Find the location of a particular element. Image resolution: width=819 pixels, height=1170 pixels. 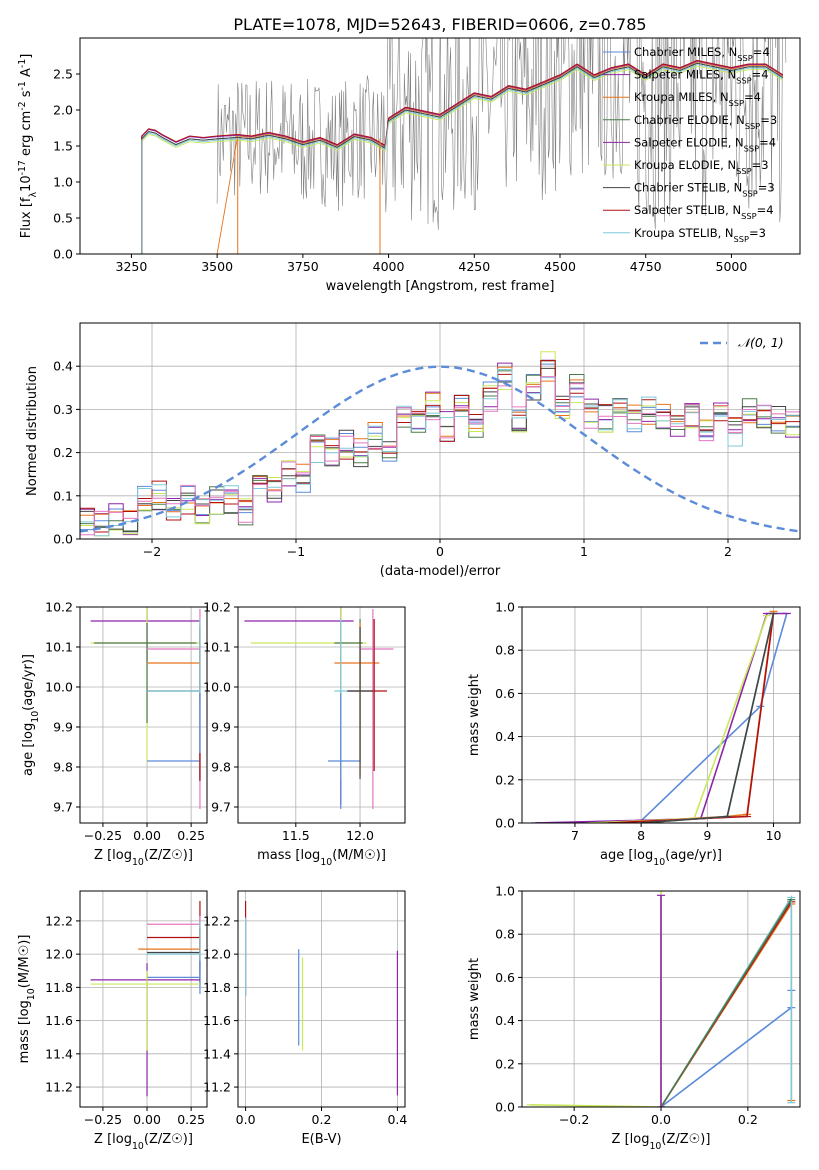

legend-label: Chabrier ELODIE, NSSP=3 is located at coordinates (705, 122).